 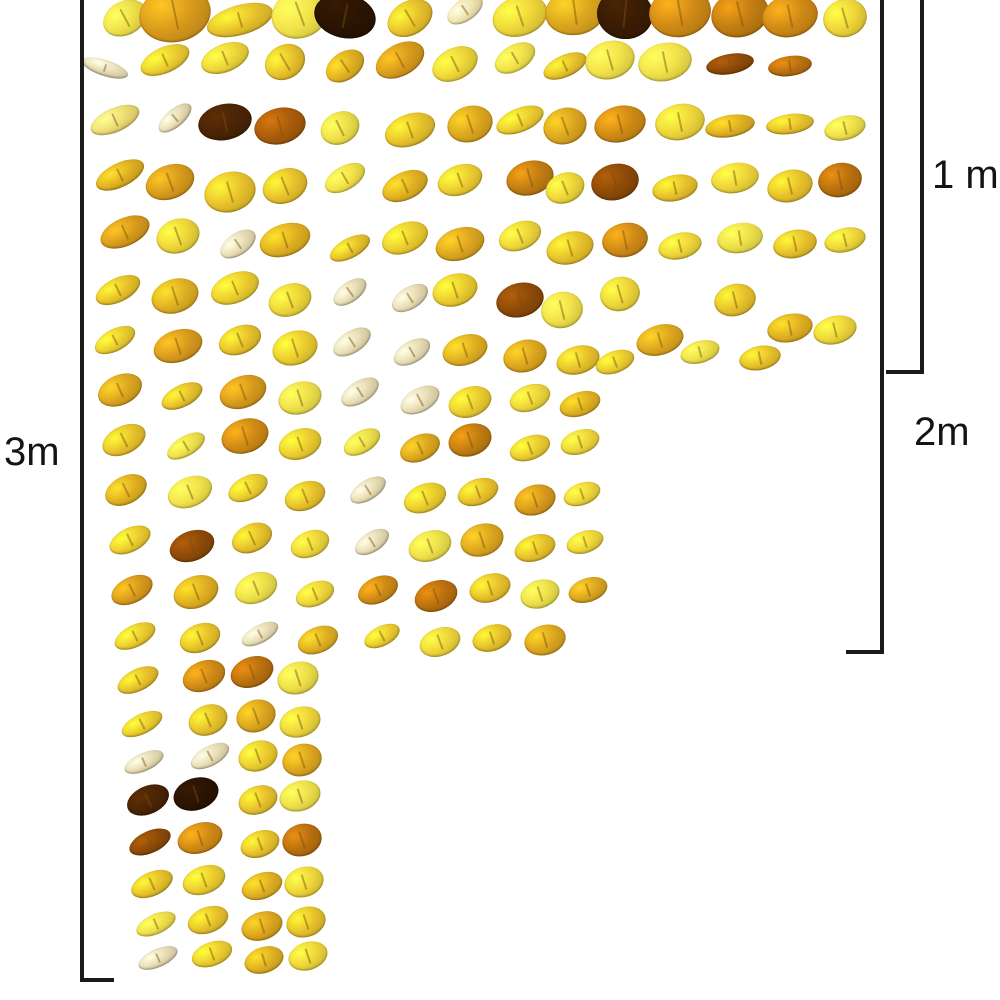 I want to click on bracket-foot-bottom, so click(x=97, y=980).